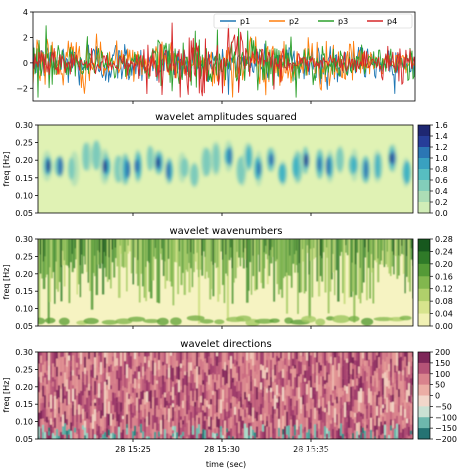 Image resolution: width=474 pixels, height=474 pixels. What do you see at coordinates (341, 319) in the screenshot?
I see `wavenumber-patch` at bounding box center [341, 319].